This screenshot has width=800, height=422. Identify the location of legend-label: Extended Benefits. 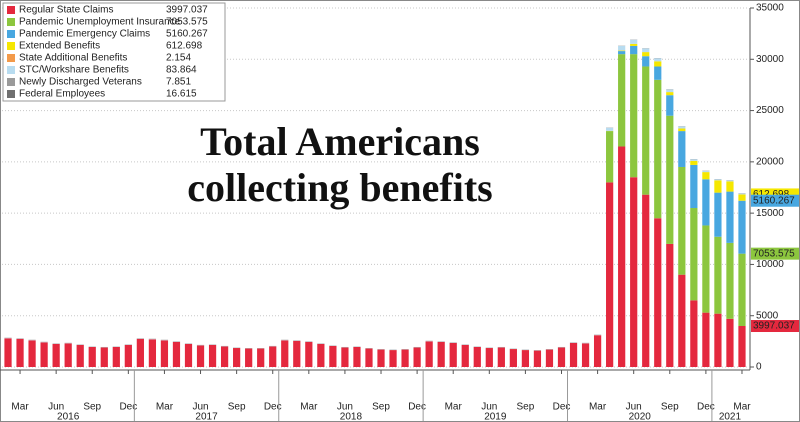
(59, 46).